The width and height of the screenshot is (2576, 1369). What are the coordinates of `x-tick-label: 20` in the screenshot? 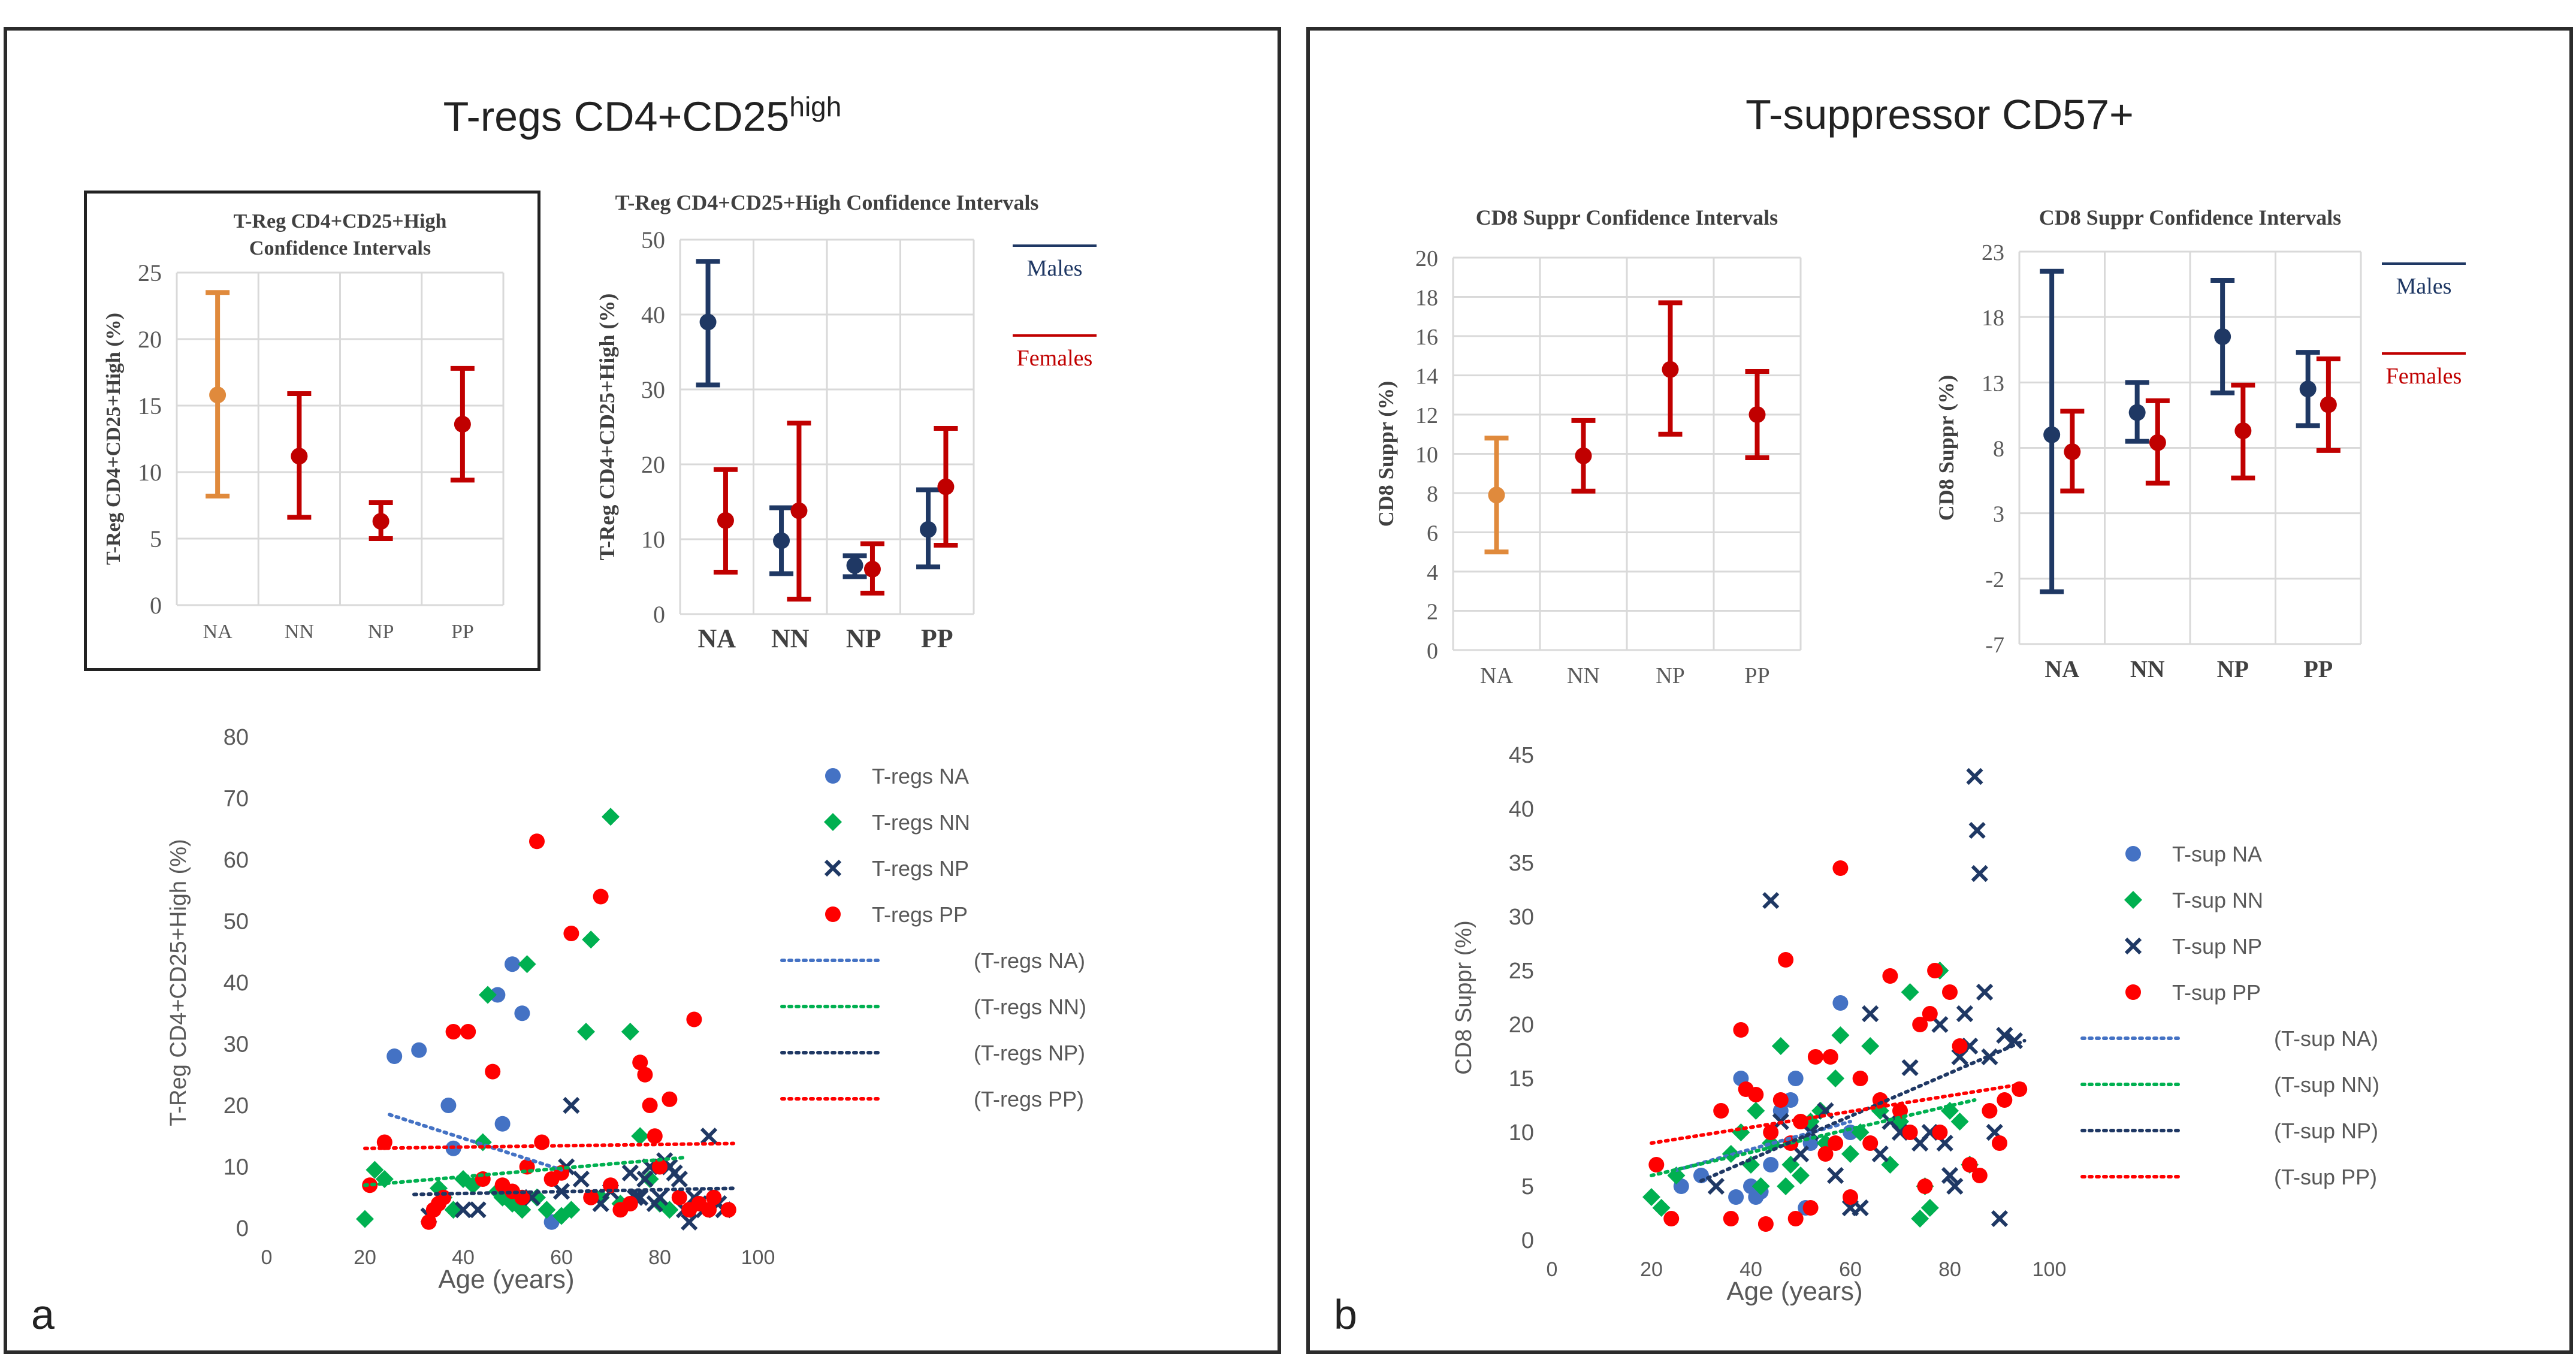 It's located at (365, 1258).